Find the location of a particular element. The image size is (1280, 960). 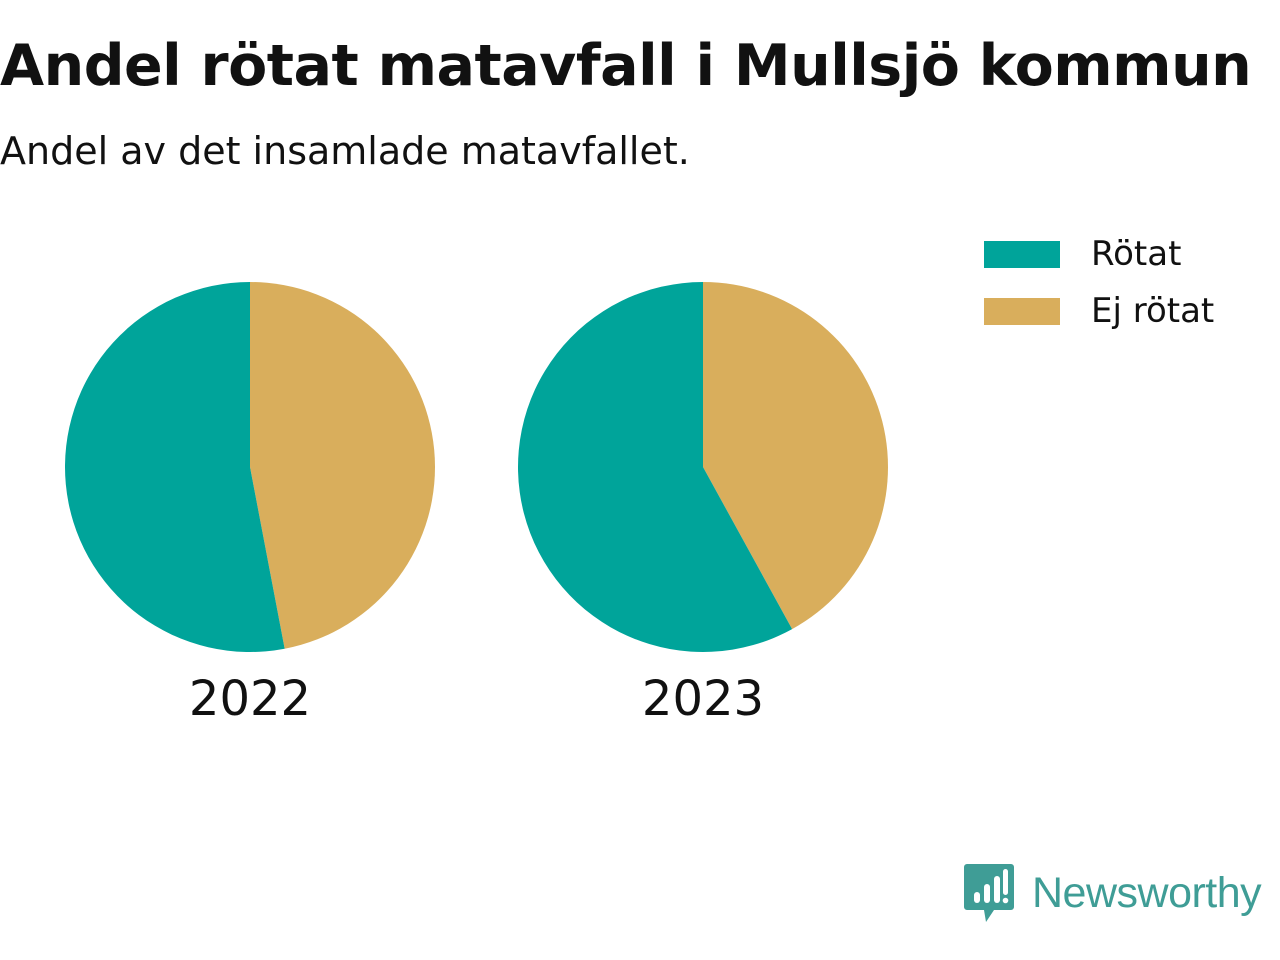

pie-slice-2022-rotat is located at coordinates (174, 467).